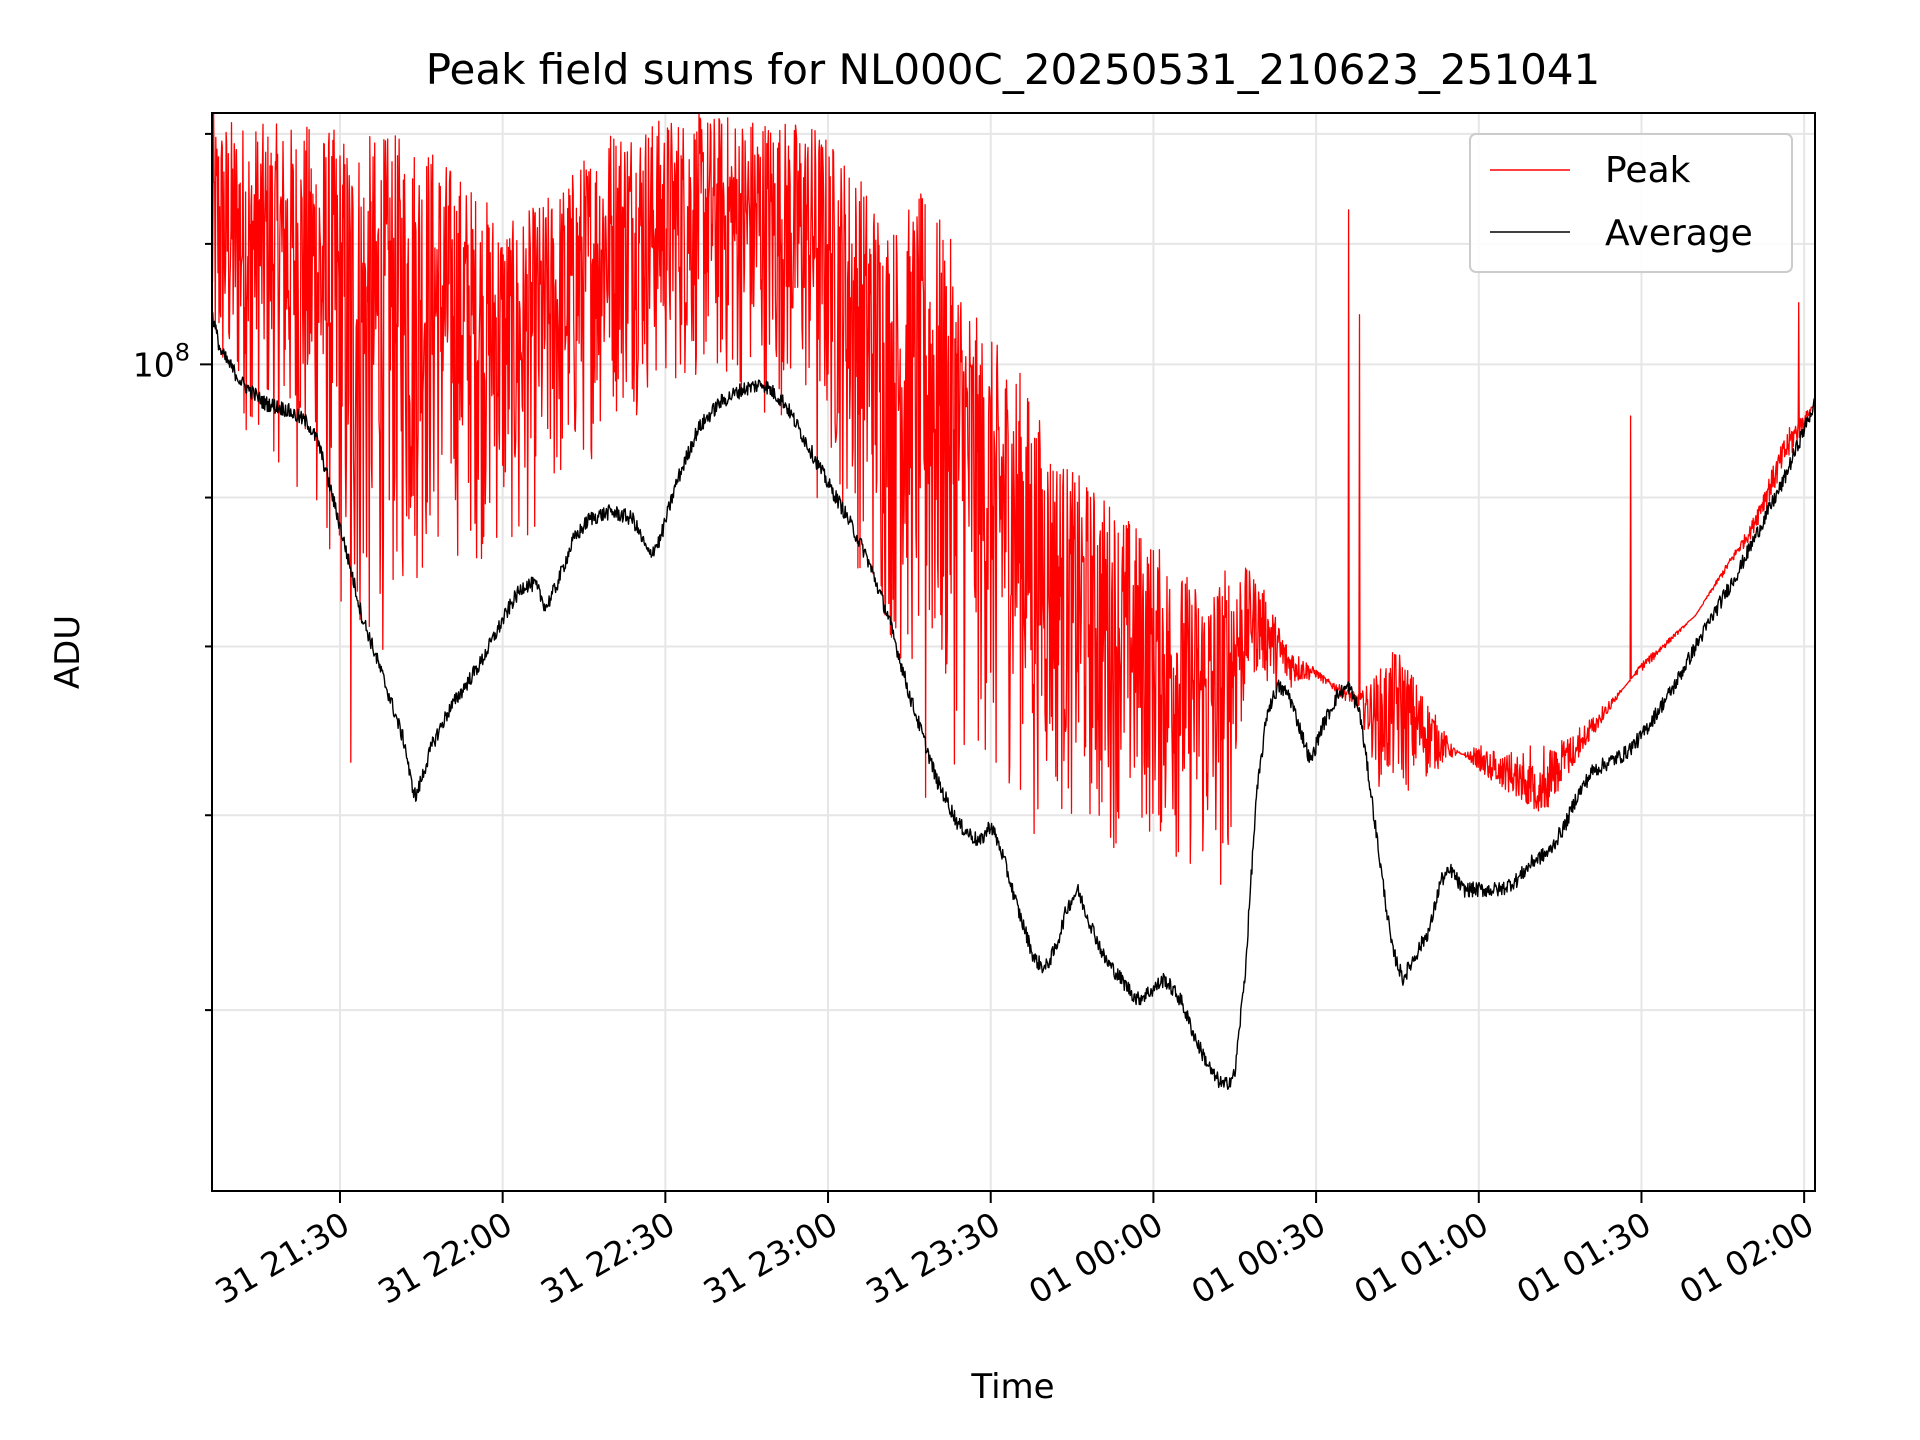  What do you see at coordinates (68, 652) in the screenshot?
I see `y-axis-label: ADU` at bounding box center [68, 652].